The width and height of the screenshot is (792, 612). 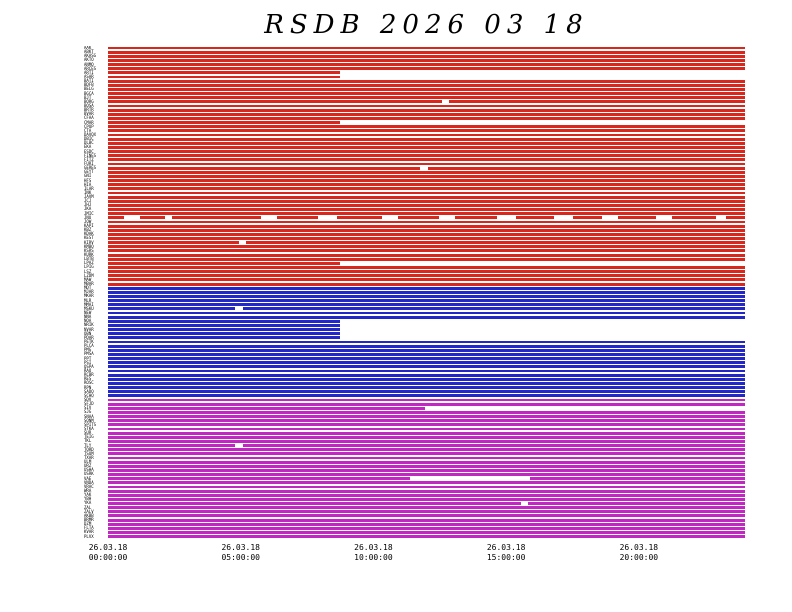 What do you see at coordinates (88, 462) in the screenshot?
I see `row-label: ULM` at bounding box center [88, 462].